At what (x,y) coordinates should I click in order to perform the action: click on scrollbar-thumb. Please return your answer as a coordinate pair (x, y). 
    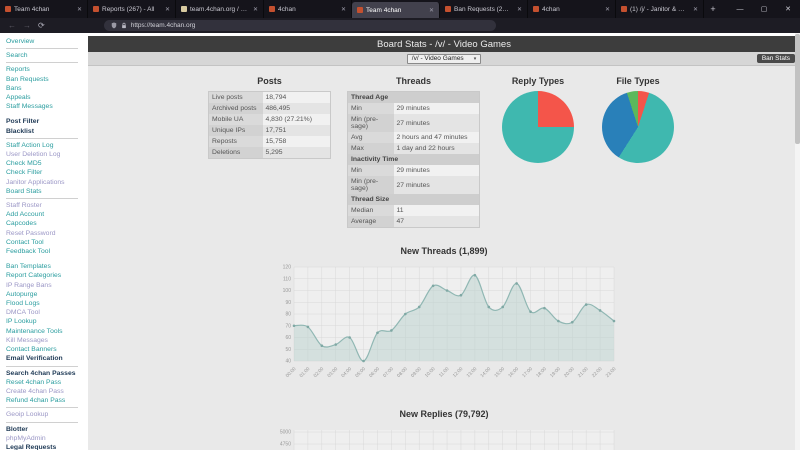
    Looking at the image, I should click on (797, 89).